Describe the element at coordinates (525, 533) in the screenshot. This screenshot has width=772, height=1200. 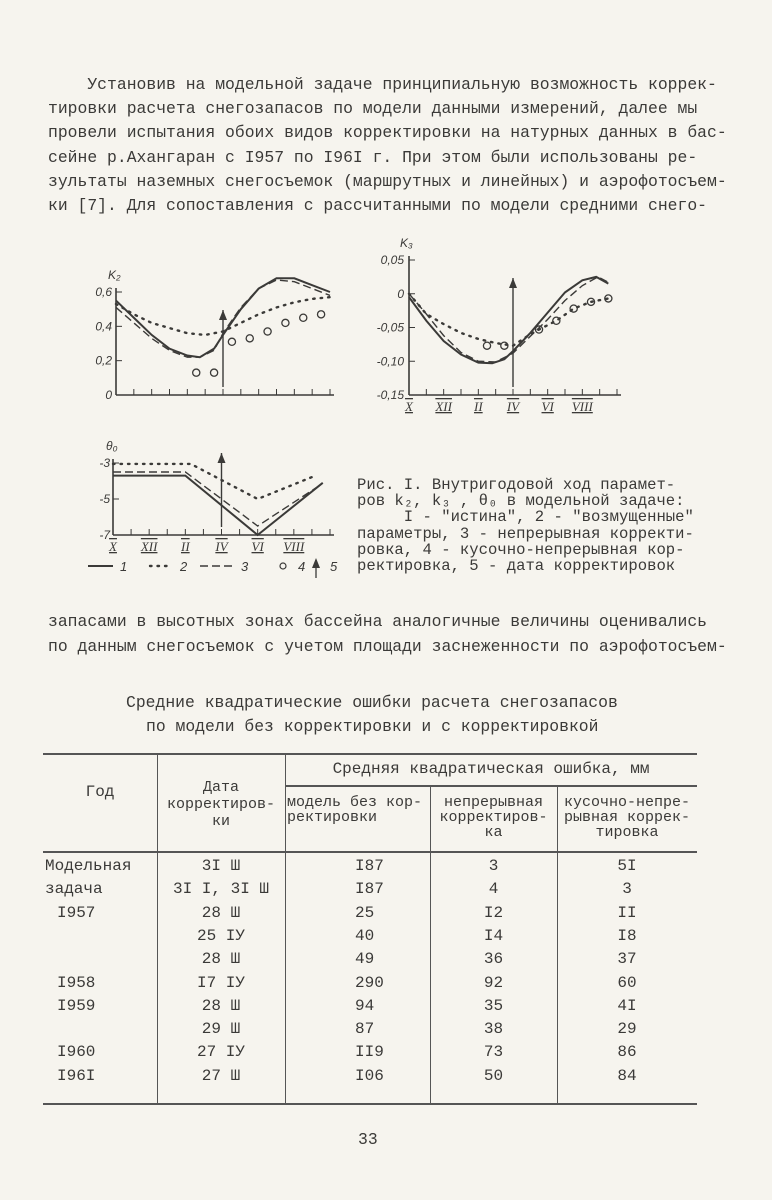
I see `caption-line: параметры, 3 - непрерывная корректи-` at that location.